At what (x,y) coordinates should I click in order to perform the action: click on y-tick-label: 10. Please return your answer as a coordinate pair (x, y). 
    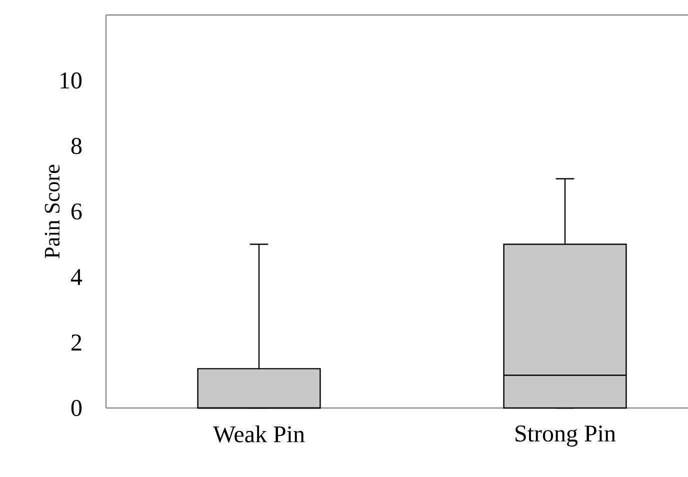
    Looking at the image, I should click on (71, 80).